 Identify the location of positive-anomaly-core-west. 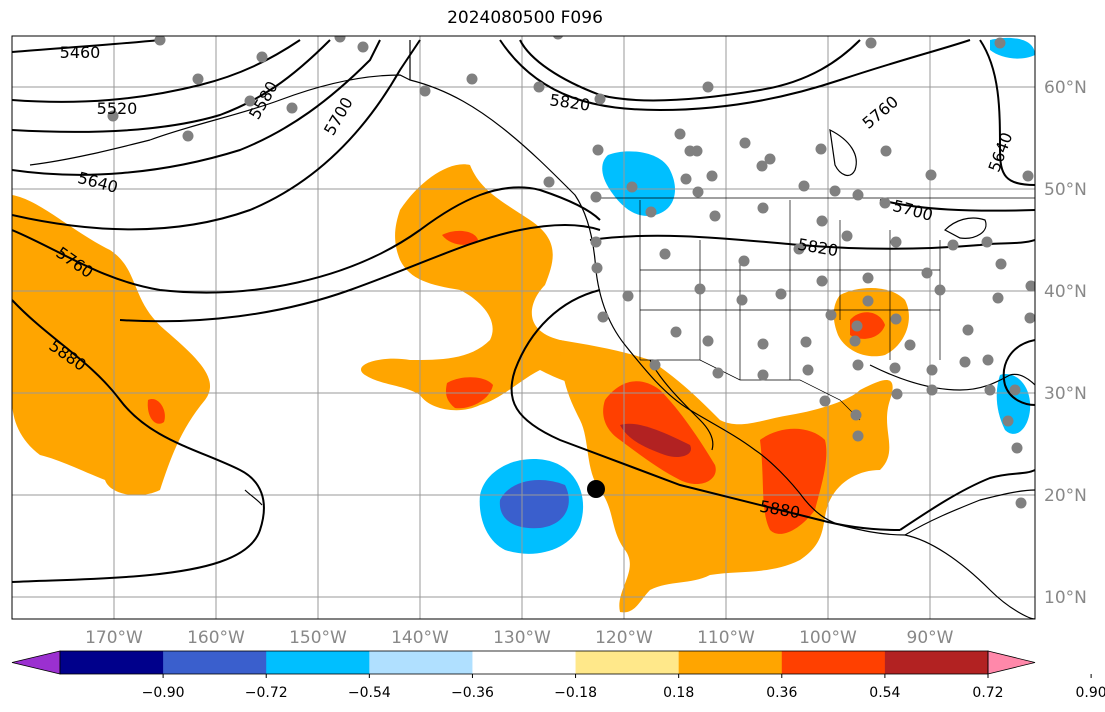
(156, 411).